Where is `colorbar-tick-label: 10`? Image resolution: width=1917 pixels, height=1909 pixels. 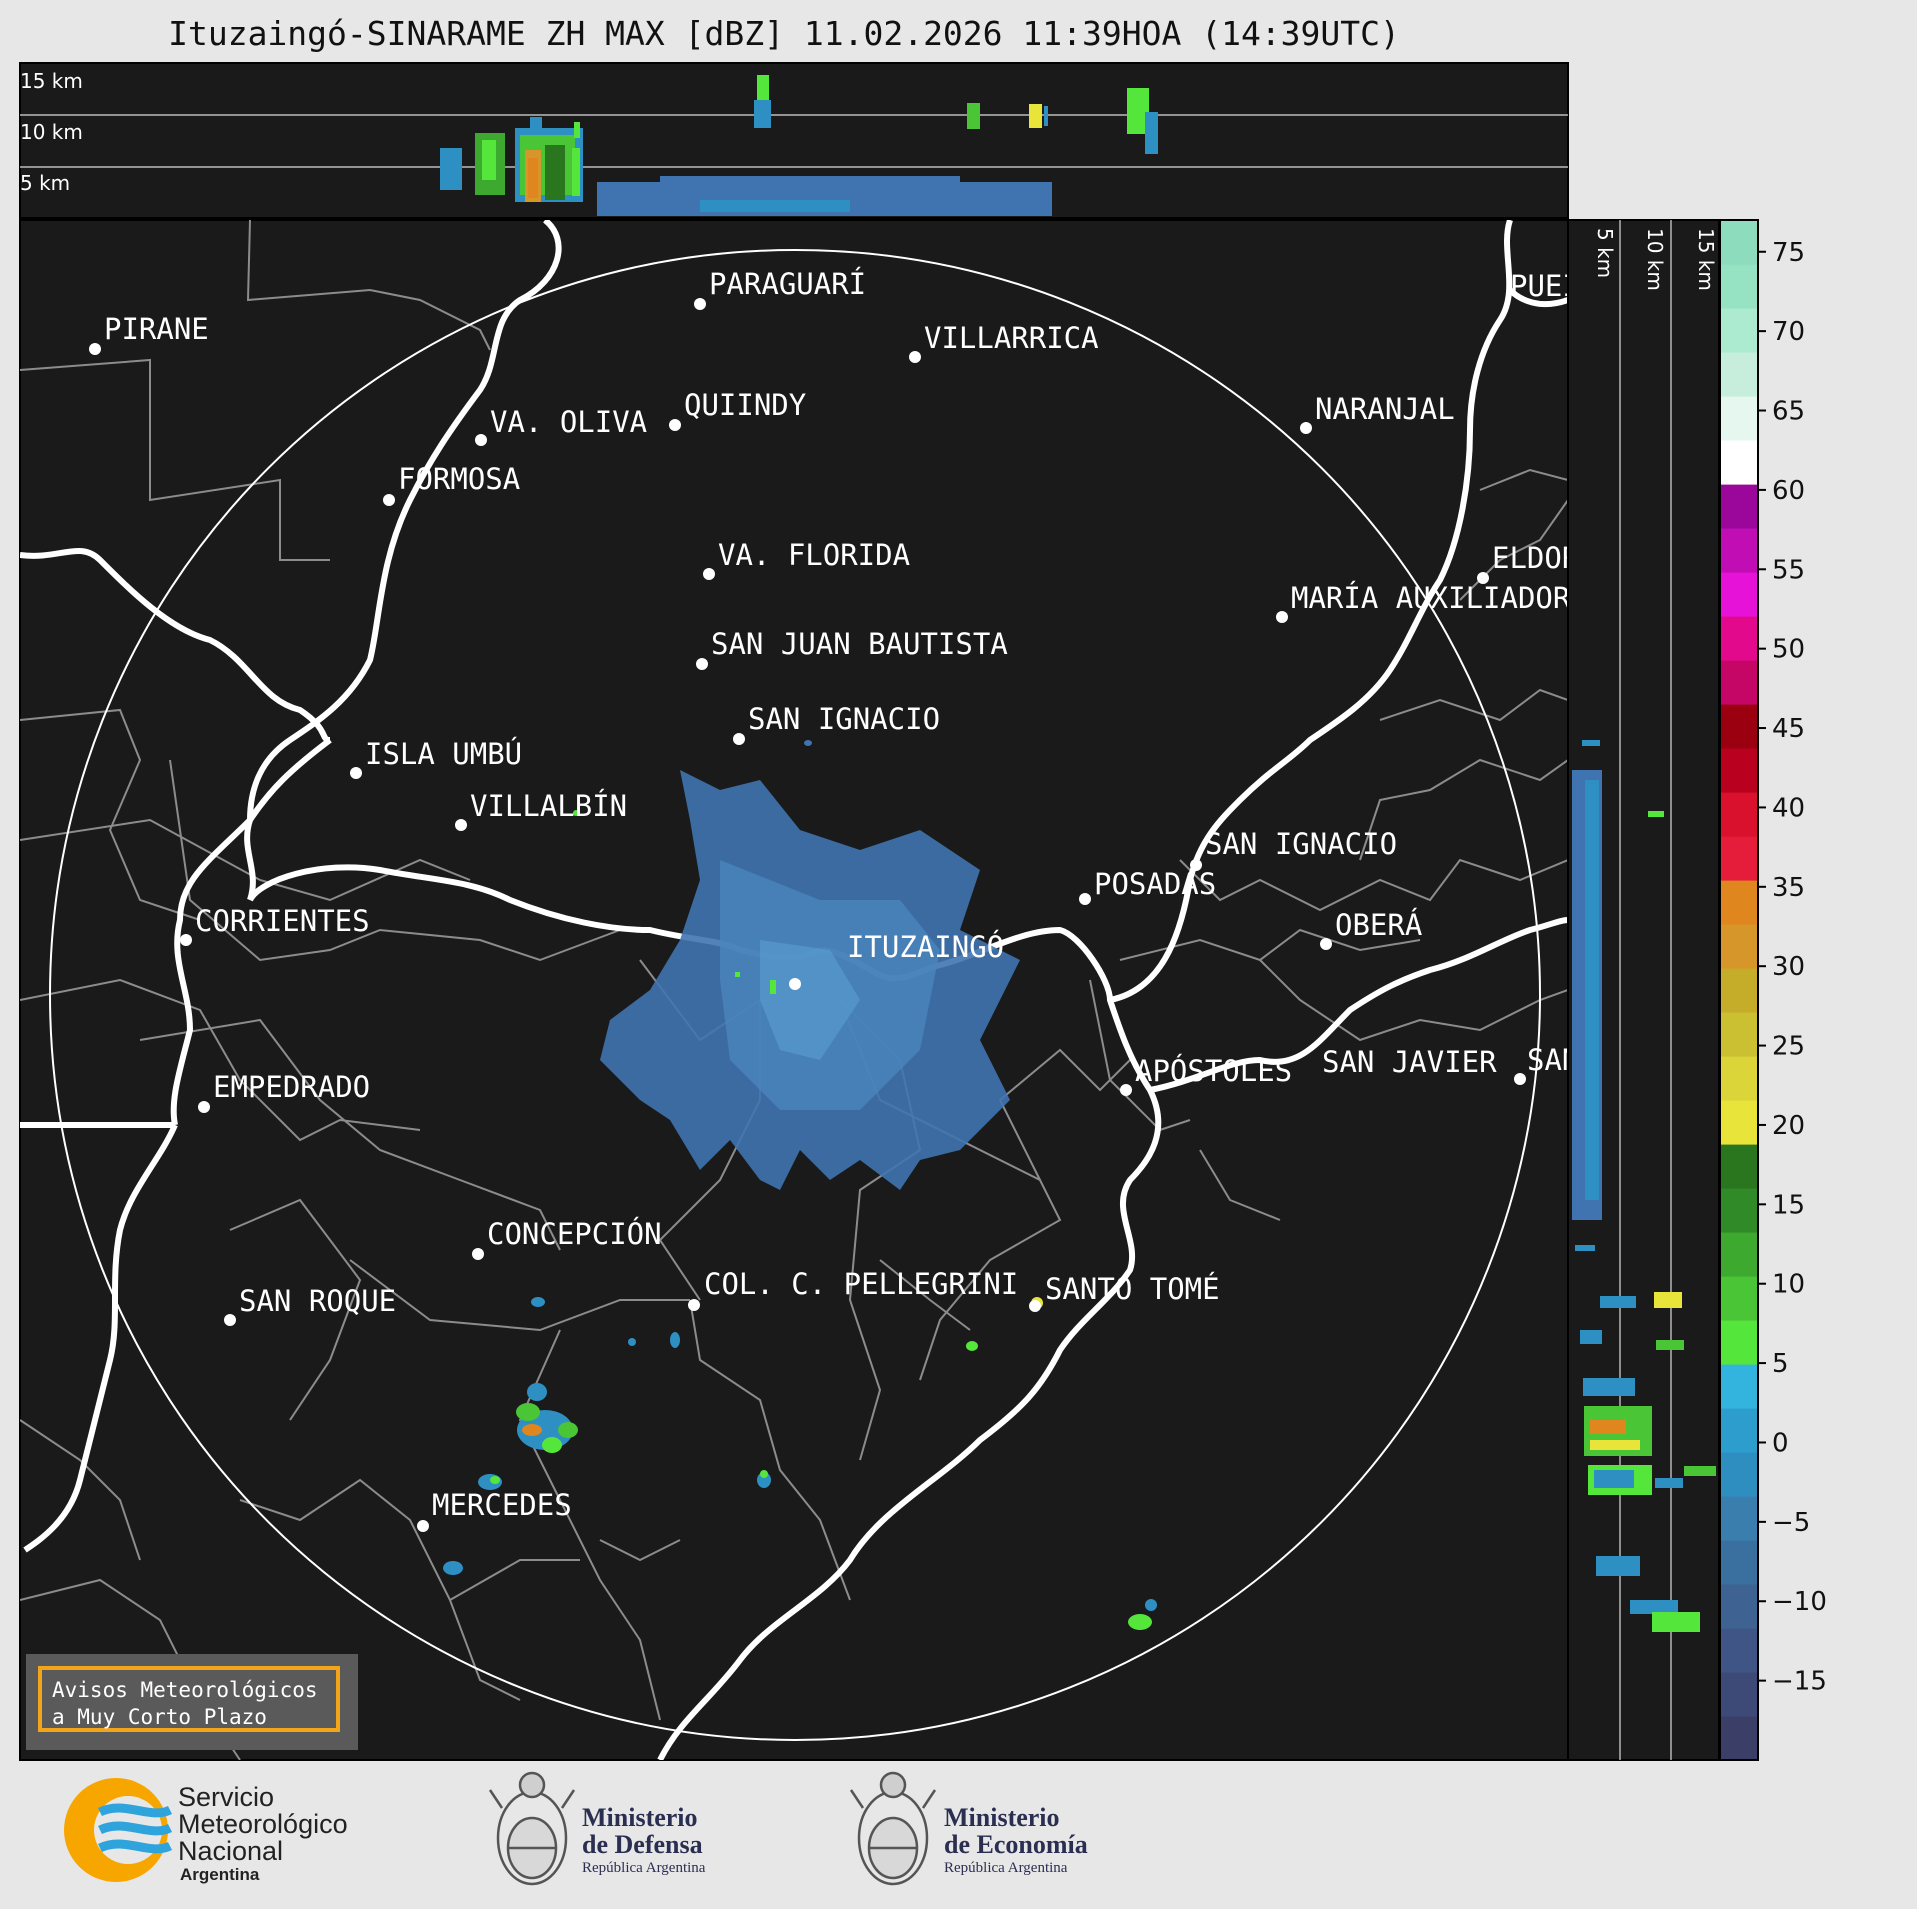 colorbar-tick-label: 10 is located at coordinates (1788, 1285).